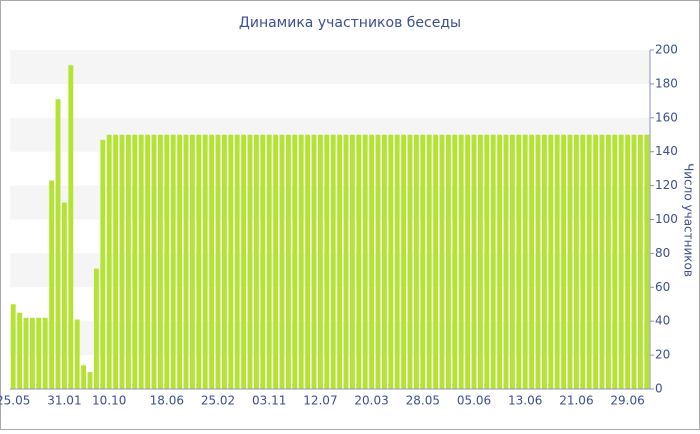 Image resolution: width=700 pixels, height=434 pixels. Describe the element at coordinates (269, 401) in the screenshot. I see `x-tick-label: 03.11` at that location.